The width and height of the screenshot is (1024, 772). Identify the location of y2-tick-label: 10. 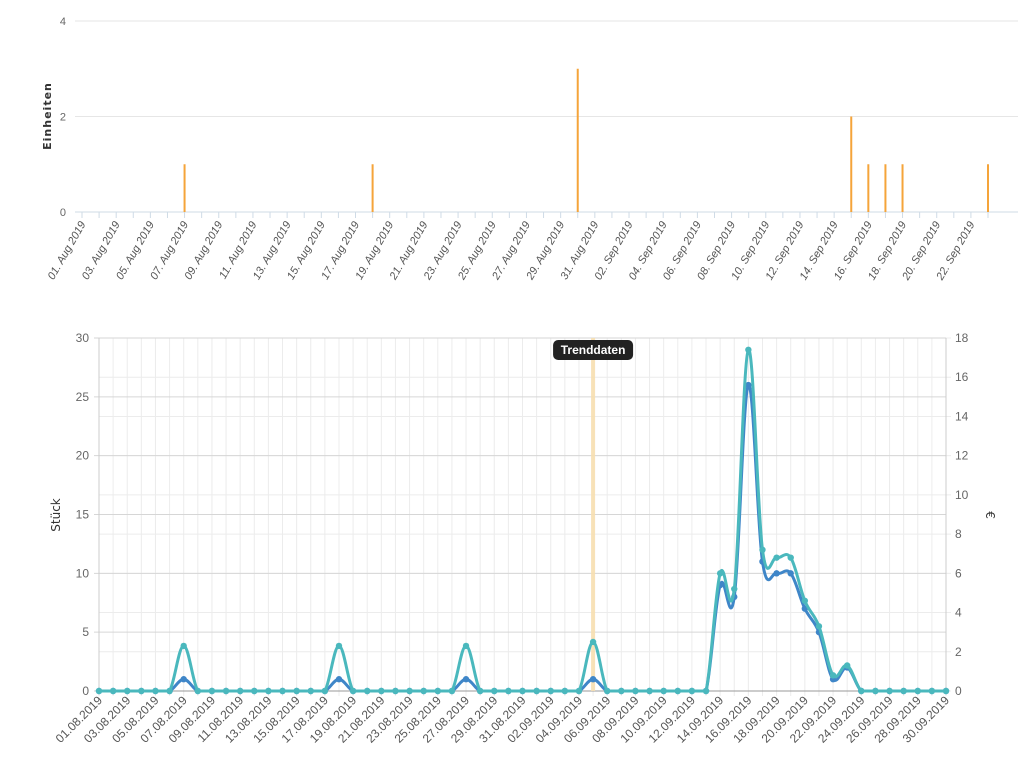
(962, 495).